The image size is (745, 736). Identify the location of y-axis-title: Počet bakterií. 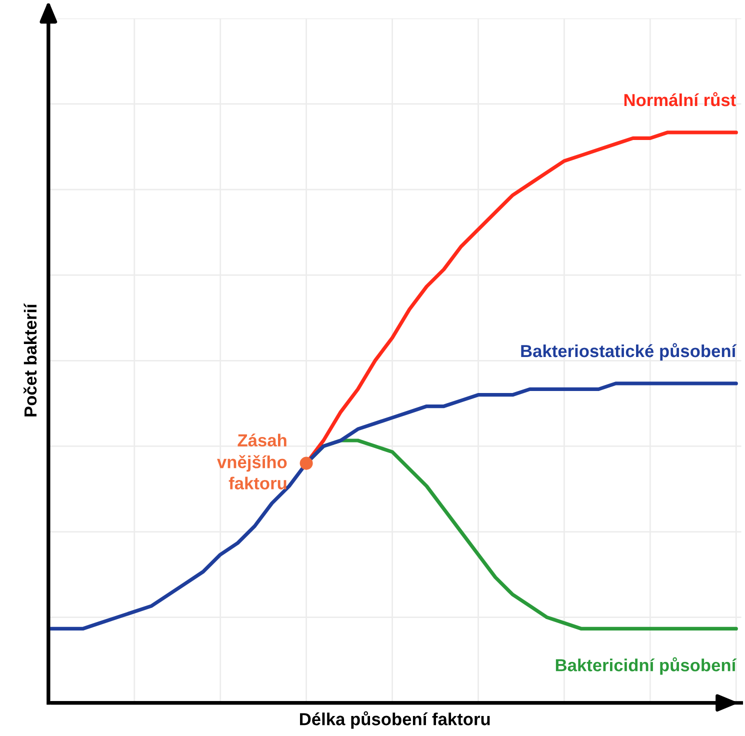
(30, 359).